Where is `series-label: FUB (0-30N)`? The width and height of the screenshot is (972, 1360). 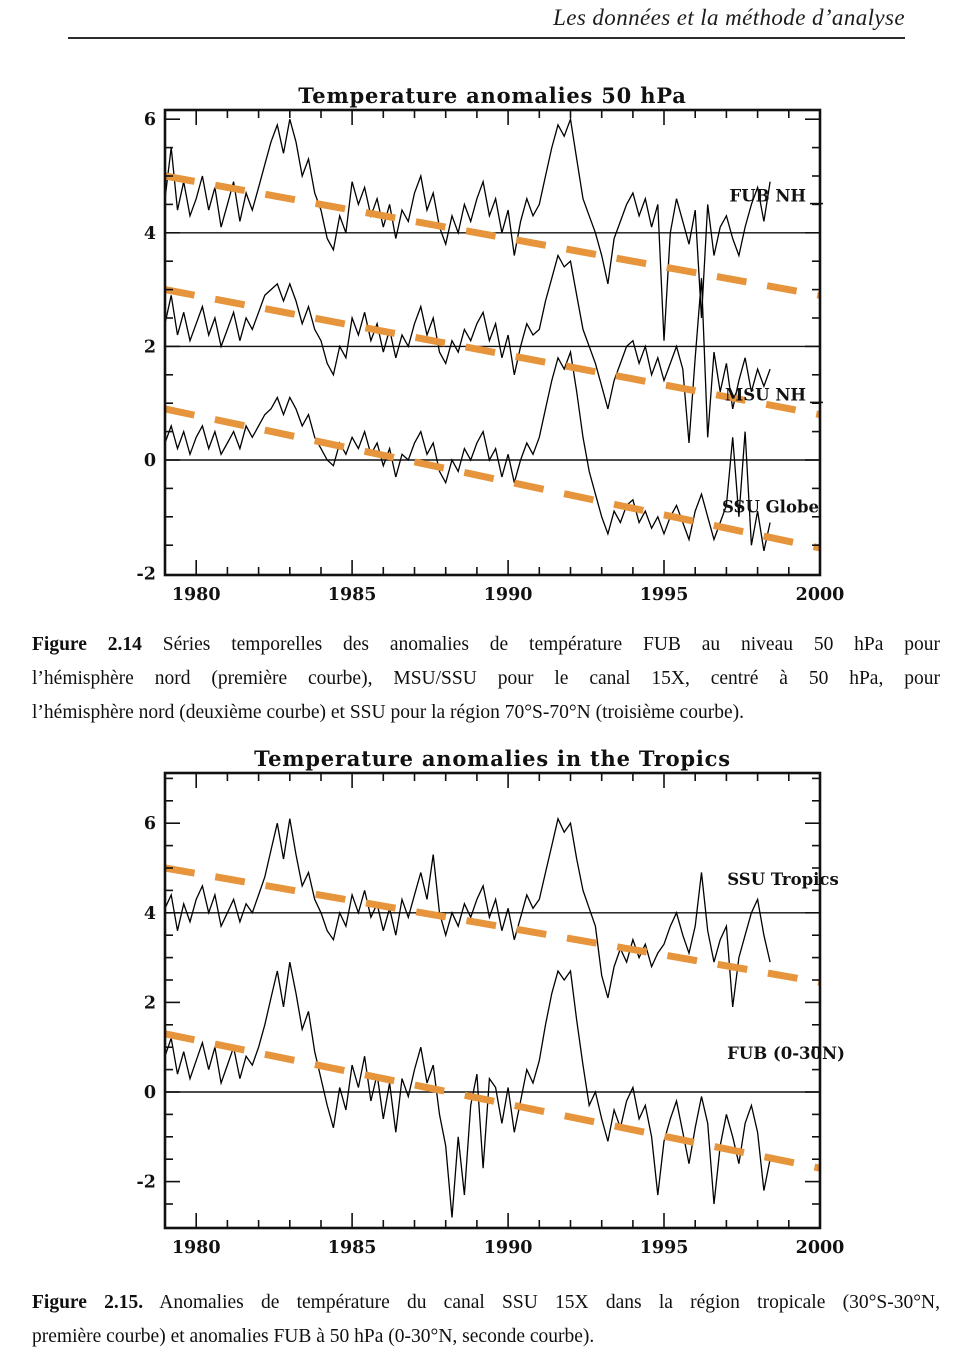
series-label: FUB (0-30N) is located at coordinates (786, 1053).